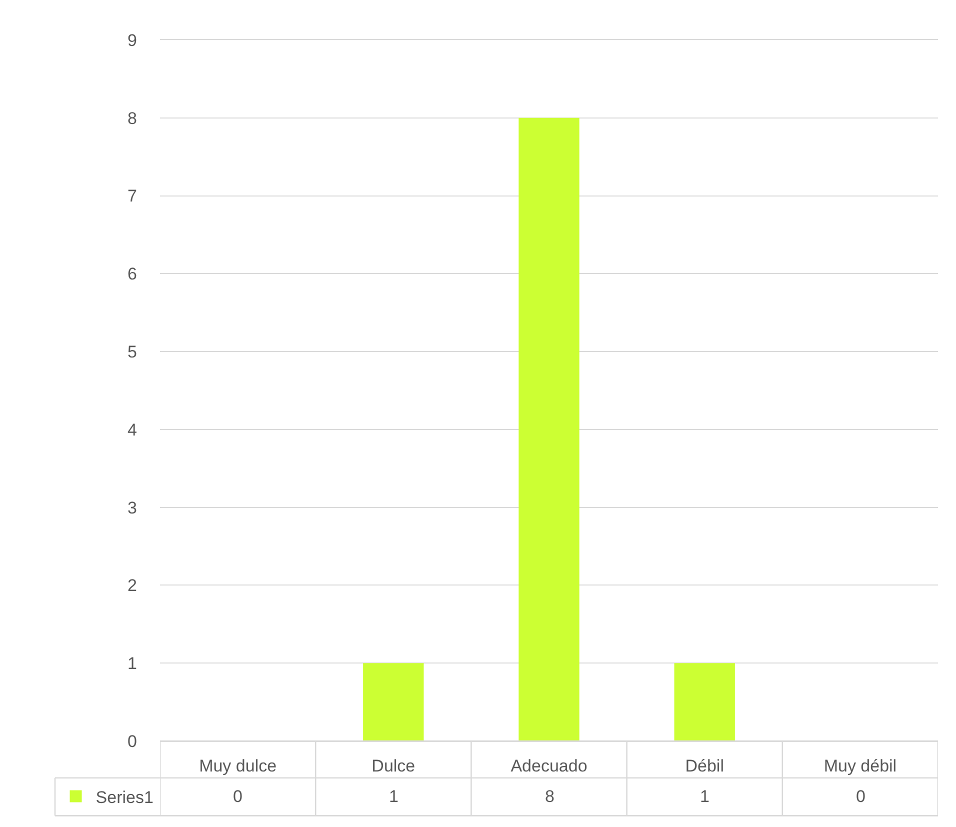  What do you see at coordinates (549, 796) in the screenshot?
I see `data-label: 8` at bounding box center [549, 796].